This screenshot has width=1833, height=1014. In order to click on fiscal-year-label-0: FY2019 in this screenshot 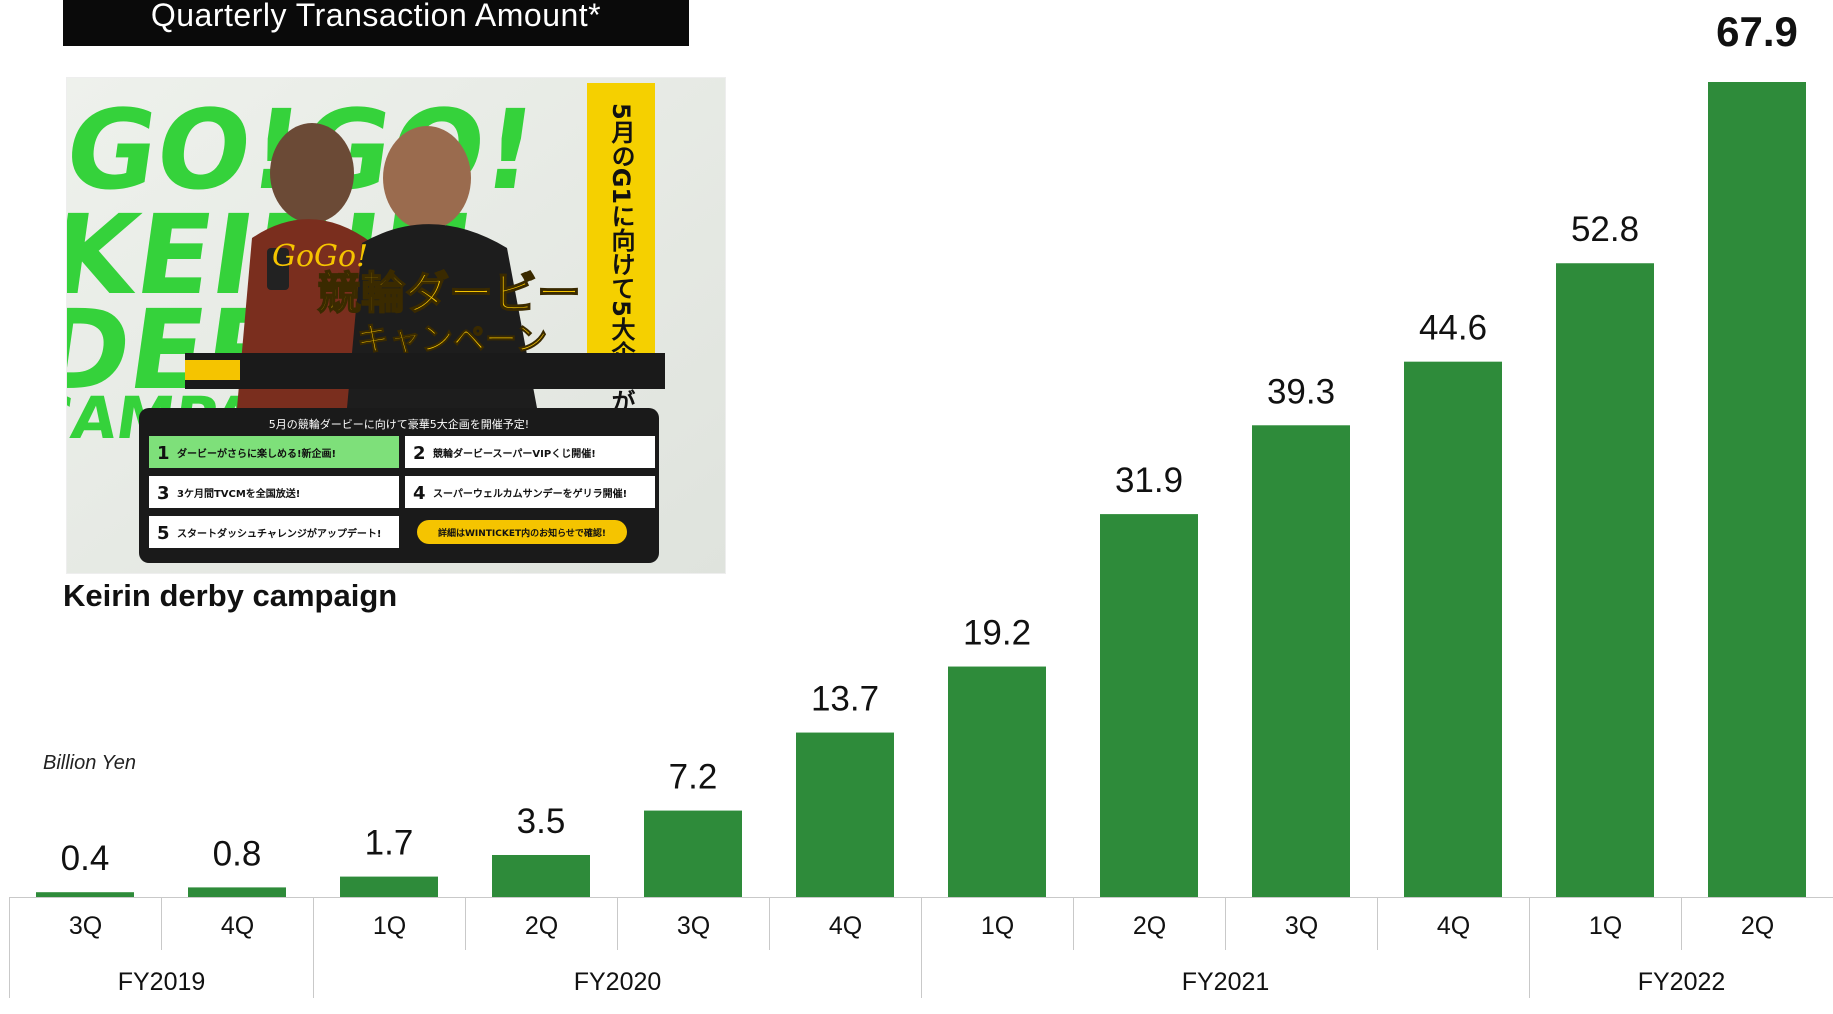, I will do `click(161, 974)`.